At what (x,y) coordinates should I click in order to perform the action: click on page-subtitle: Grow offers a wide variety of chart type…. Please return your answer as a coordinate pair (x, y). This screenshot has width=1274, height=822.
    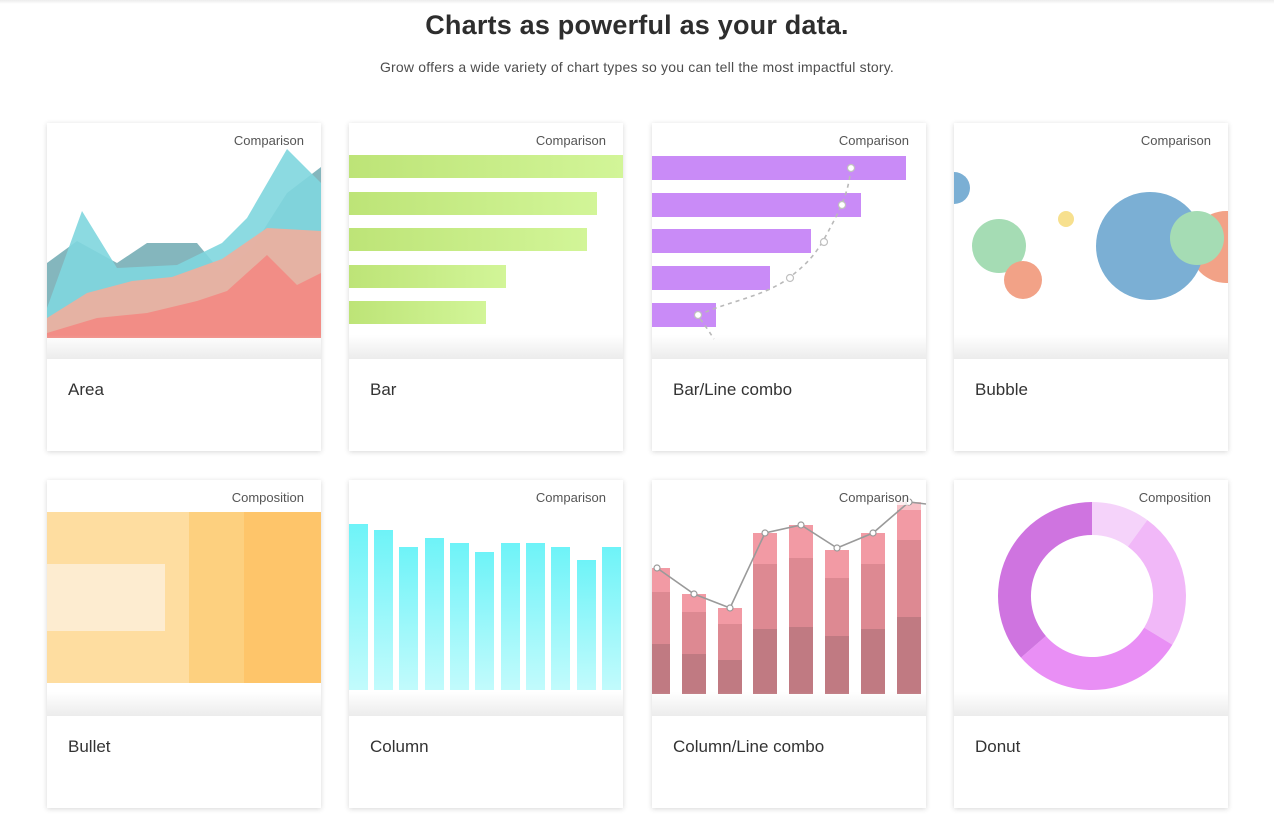
    Looking at the image, I should click on (637, 67).